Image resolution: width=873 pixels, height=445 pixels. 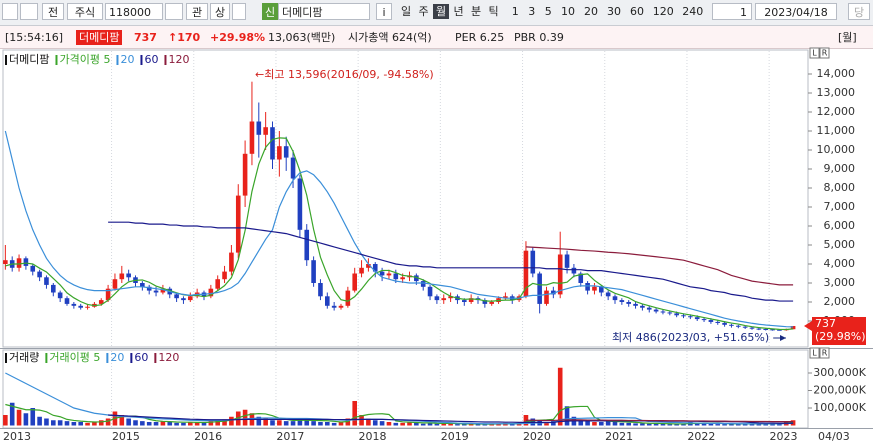 I want to click on period-button: 년, so click(x=458, y=11).